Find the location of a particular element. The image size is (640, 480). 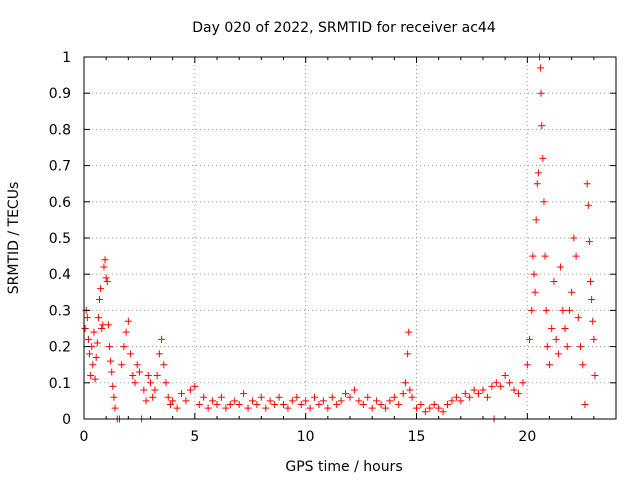

y-tick-label: 1 is located at coordinates (66, 58).